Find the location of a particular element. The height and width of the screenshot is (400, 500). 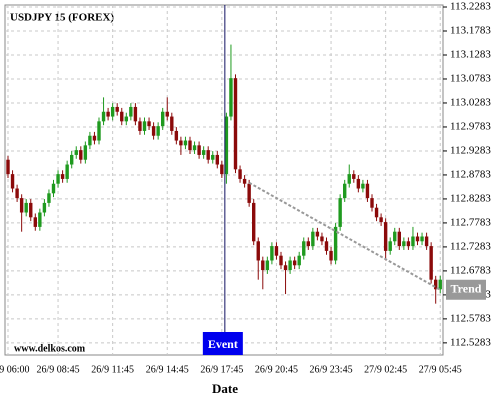

trend-line is located at coordinates (344, 236).